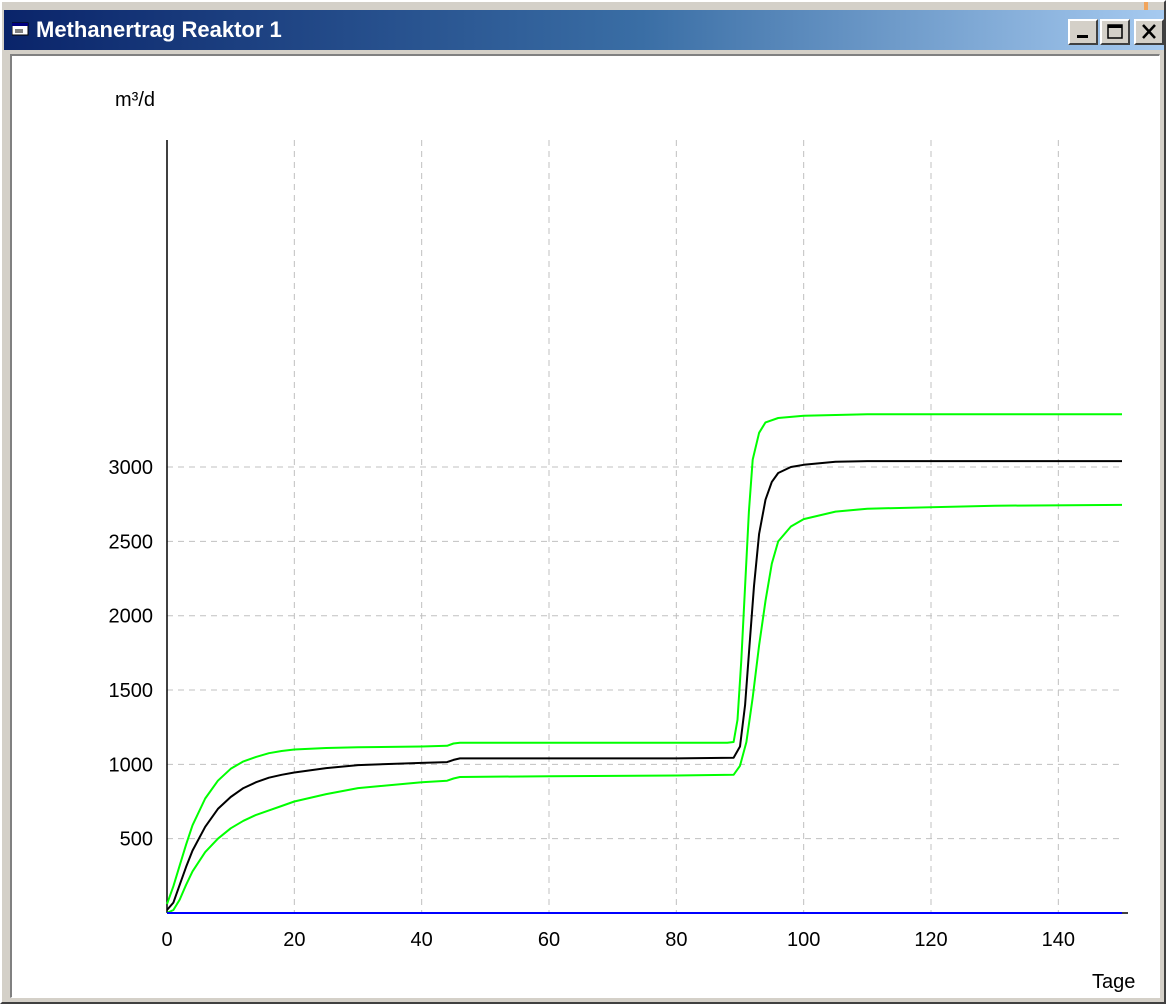 The image size is (1166, 1004). Describe the element at coordinates (159, 29) in the screenshot. I see `window-title: Methanertrag Reaktor 1` at that location.